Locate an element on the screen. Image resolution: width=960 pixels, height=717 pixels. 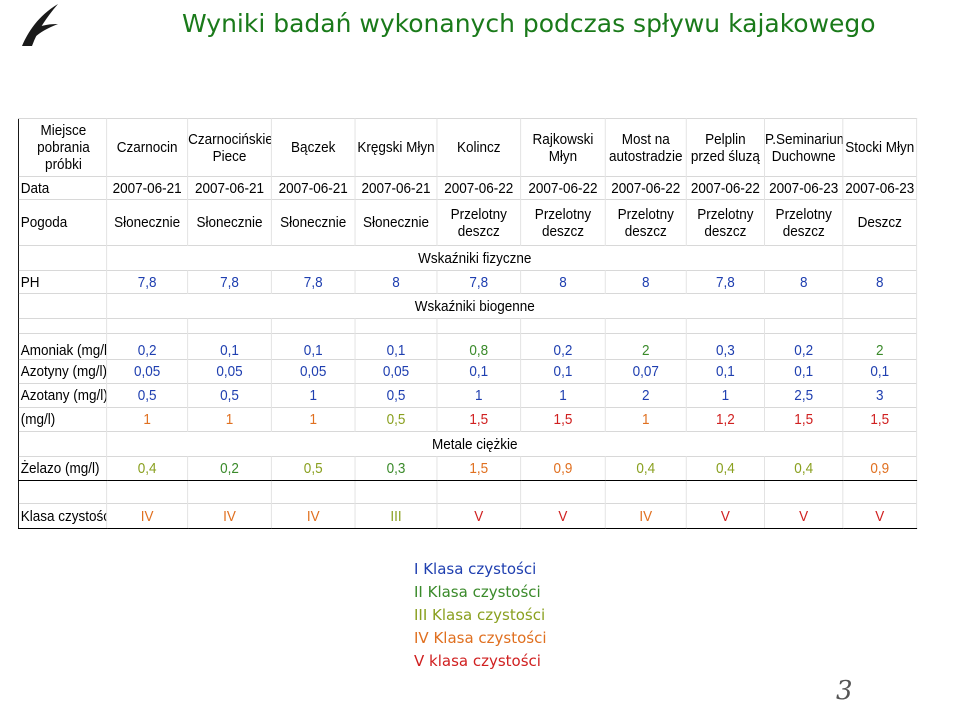
table-cell: III is located at coordinates (396, 516).